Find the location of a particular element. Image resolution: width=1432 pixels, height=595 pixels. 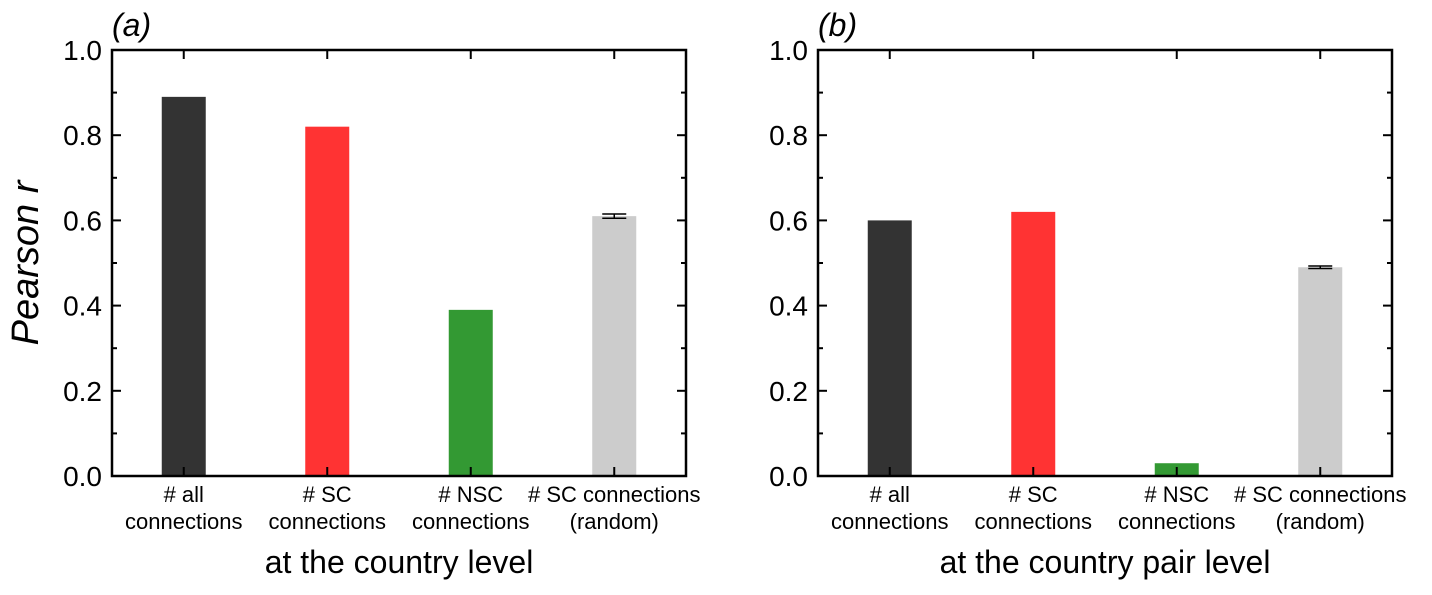

panel-a-ytick-label-0-2: 0.2 is located at coordinates (82, 391).